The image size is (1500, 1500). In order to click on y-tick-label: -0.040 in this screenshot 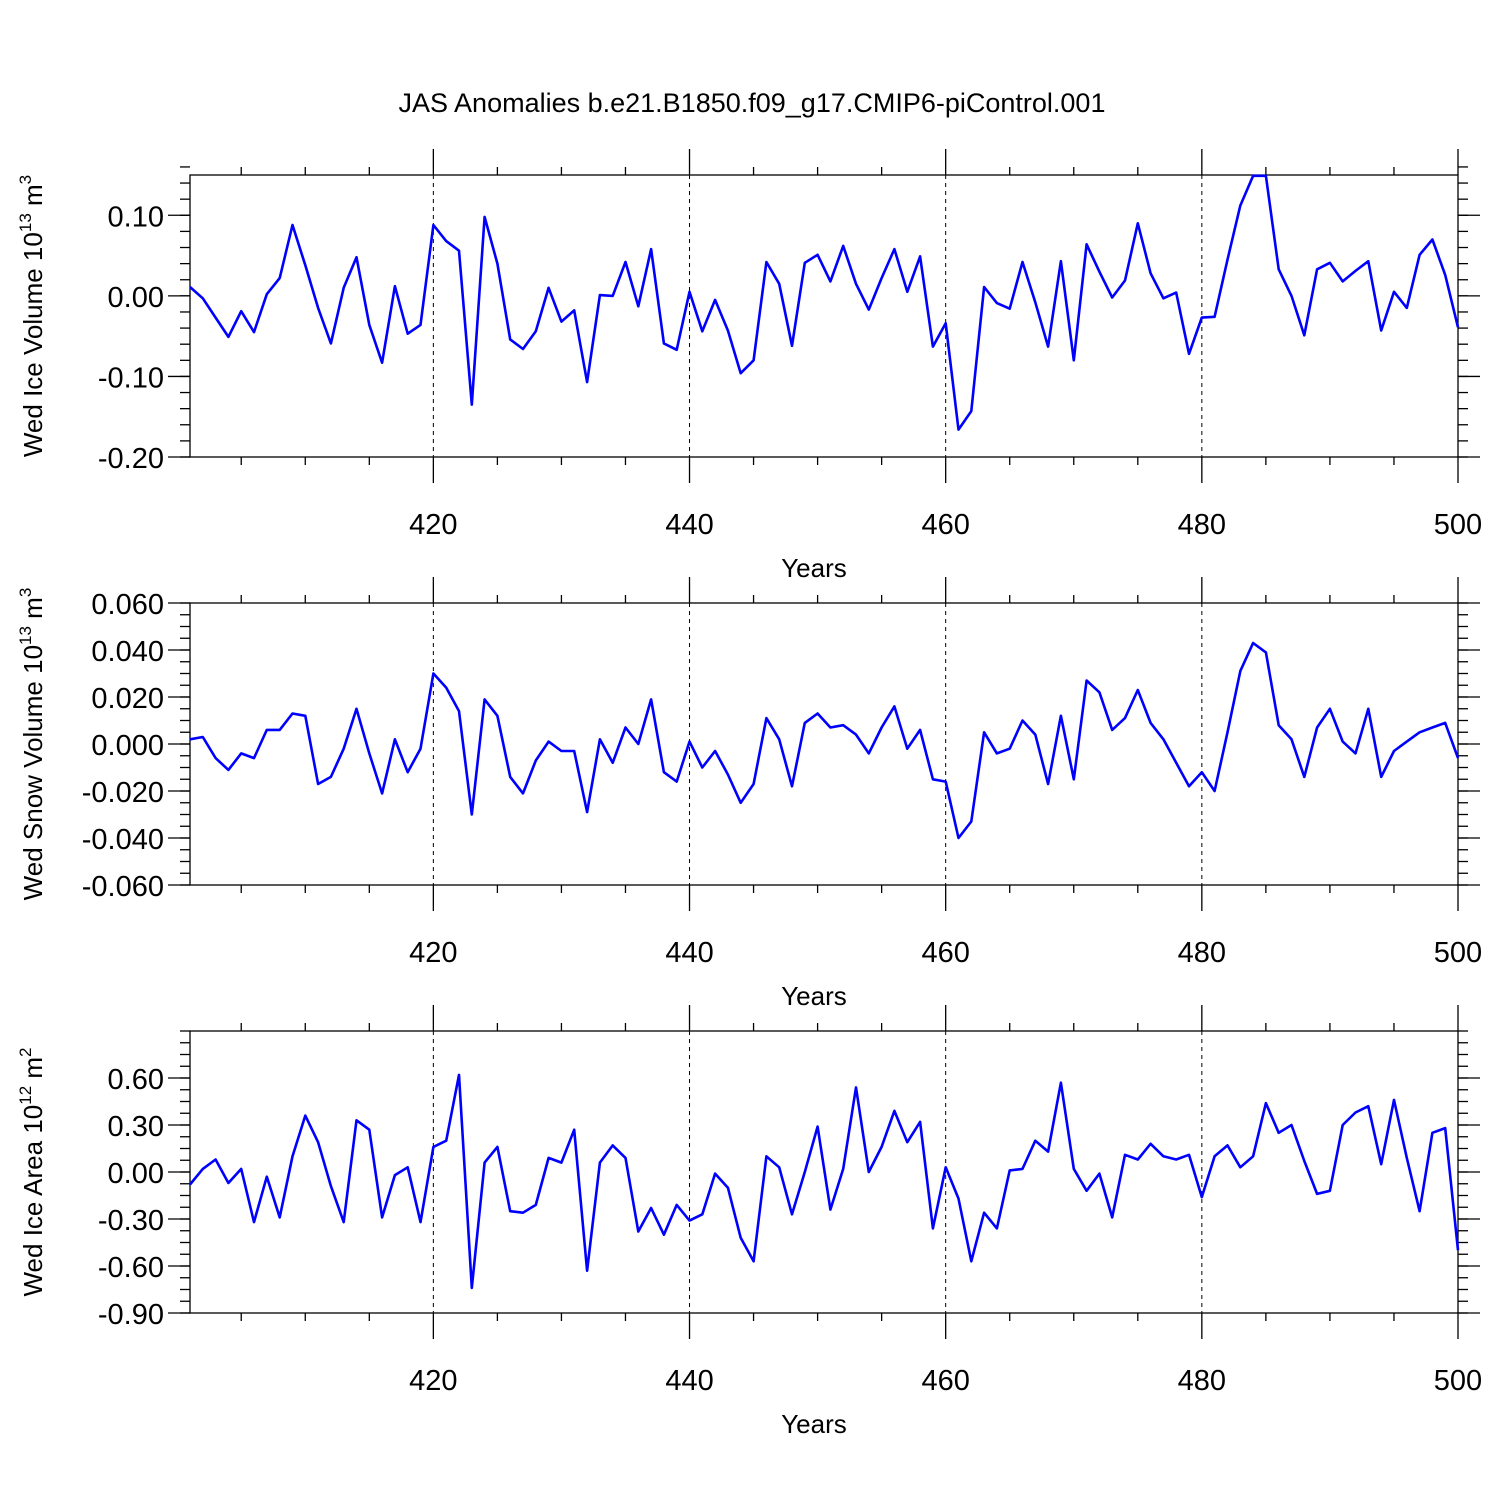, I will do `click(123, 840)`.